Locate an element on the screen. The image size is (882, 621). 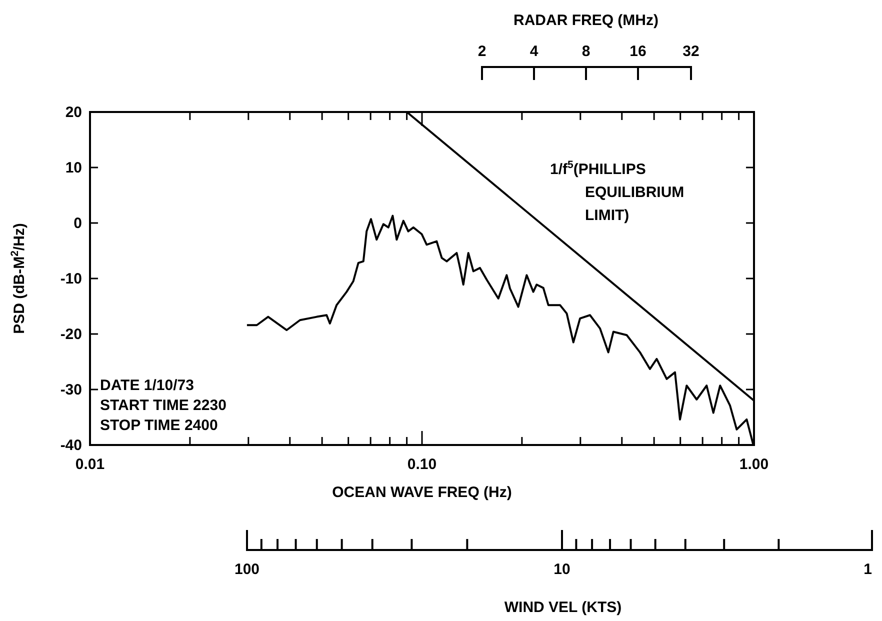
y-tick-label: 0 is located at coordinates (78, 223).